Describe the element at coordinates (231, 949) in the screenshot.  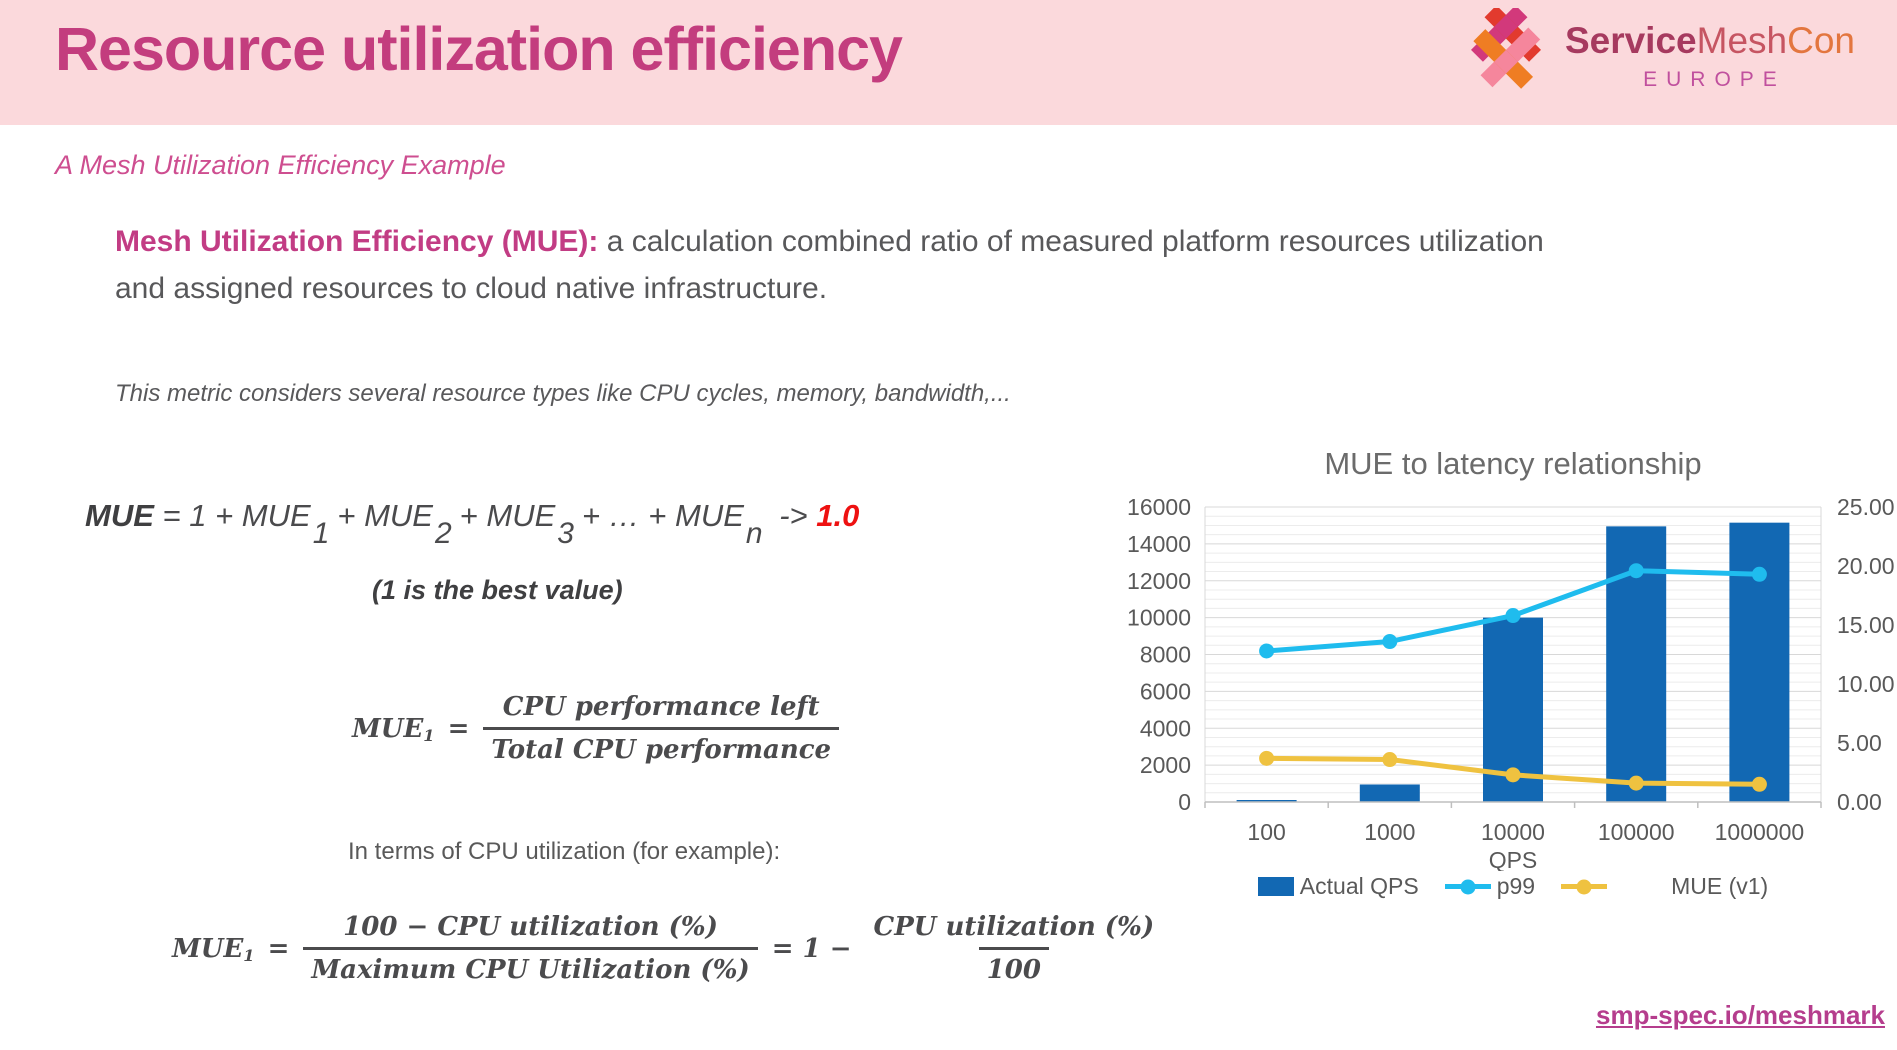
I see `cpu-formula-lhs: MUE1 =` at that location.